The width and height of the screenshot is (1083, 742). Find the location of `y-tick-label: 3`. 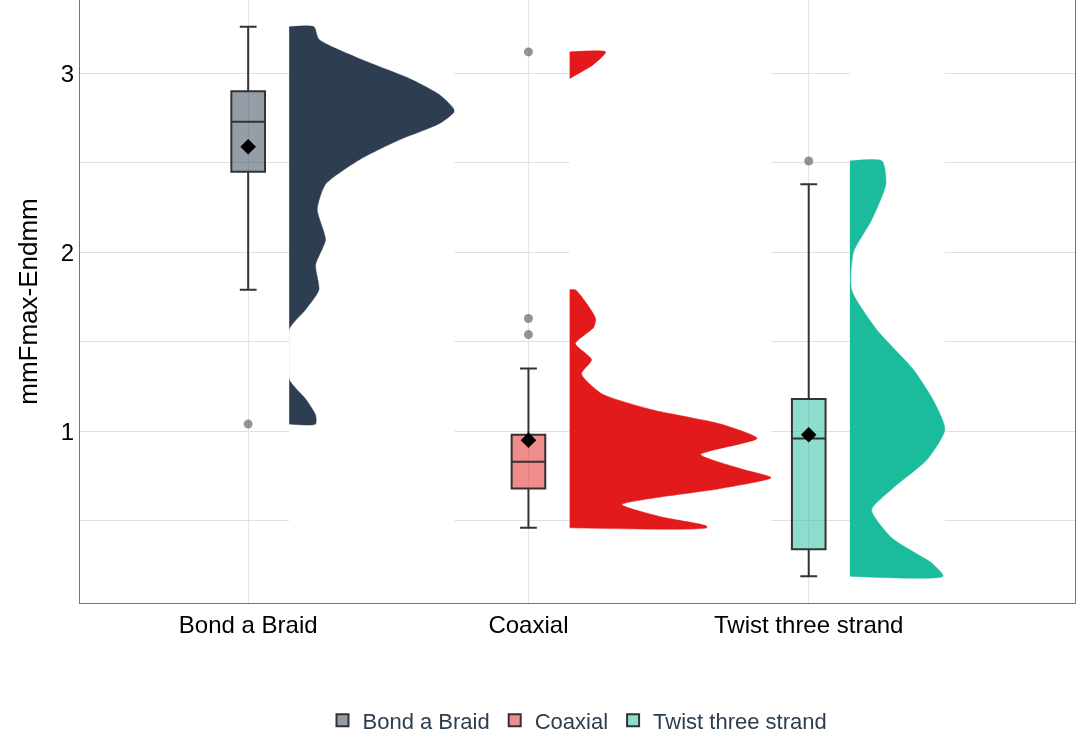

y-tick-label: 3 is located at coordinates (67, 73).